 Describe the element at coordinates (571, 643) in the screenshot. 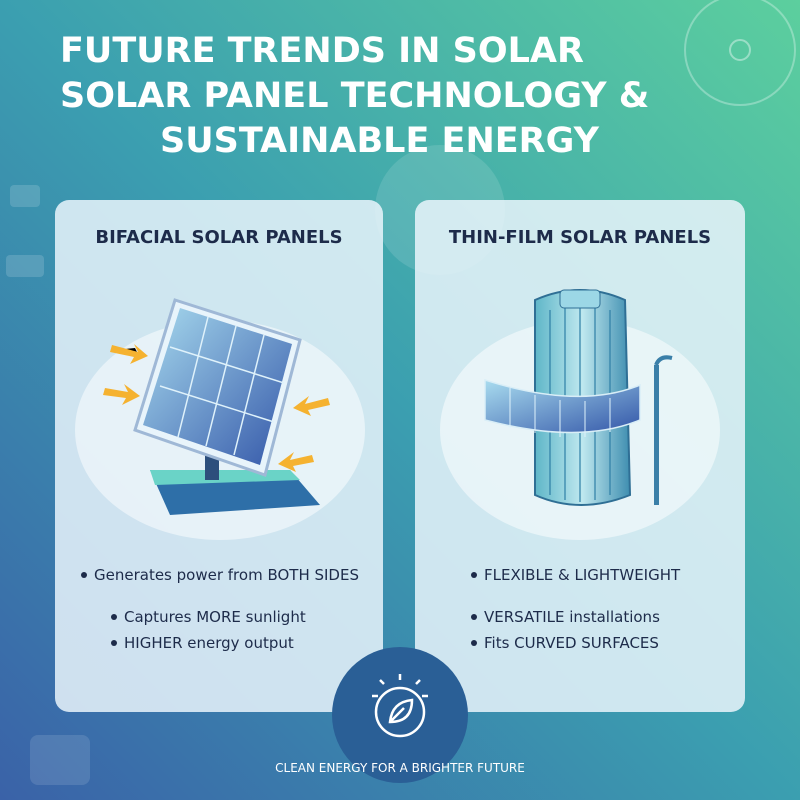

I see `bullet-text: Fits CURVED SURFACES` at that location.